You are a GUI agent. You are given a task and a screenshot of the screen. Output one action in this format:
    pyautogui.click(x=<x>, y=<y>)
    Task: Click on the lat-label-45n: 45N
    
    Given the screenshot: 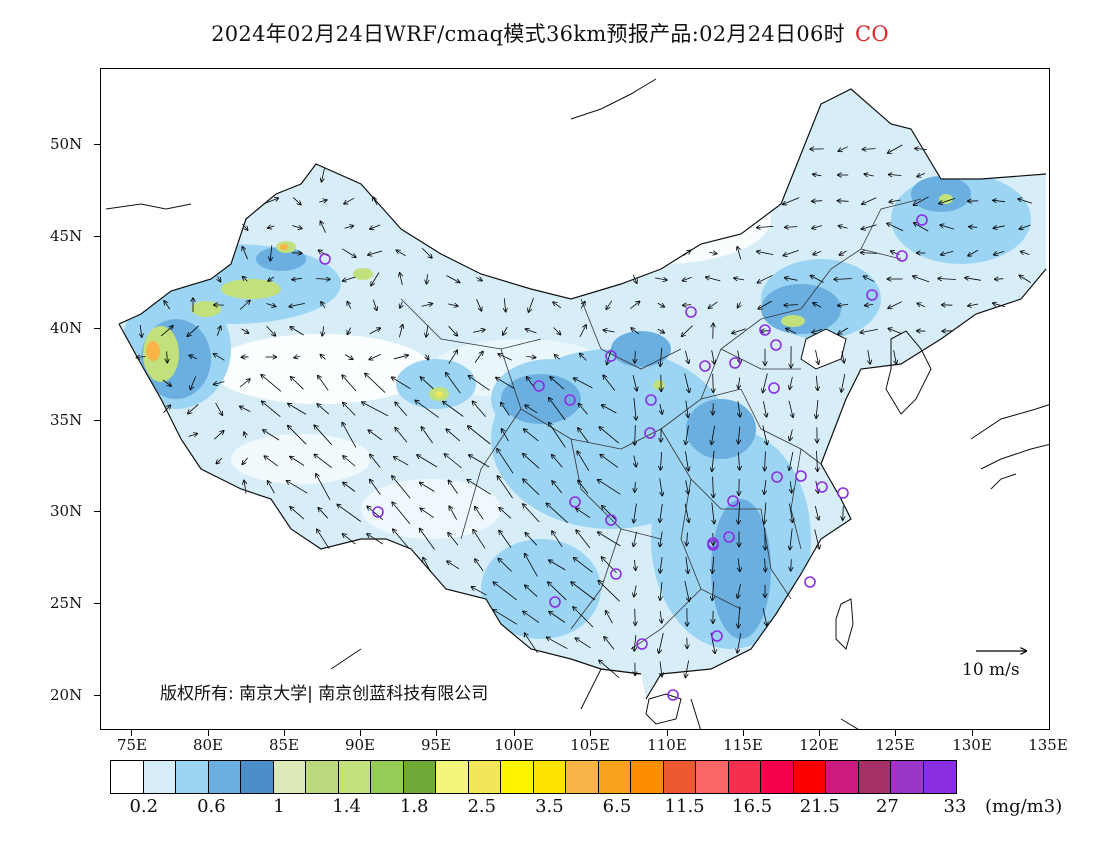 What is the action you would take?
    pyautogui.click(x=66, y=236)
    